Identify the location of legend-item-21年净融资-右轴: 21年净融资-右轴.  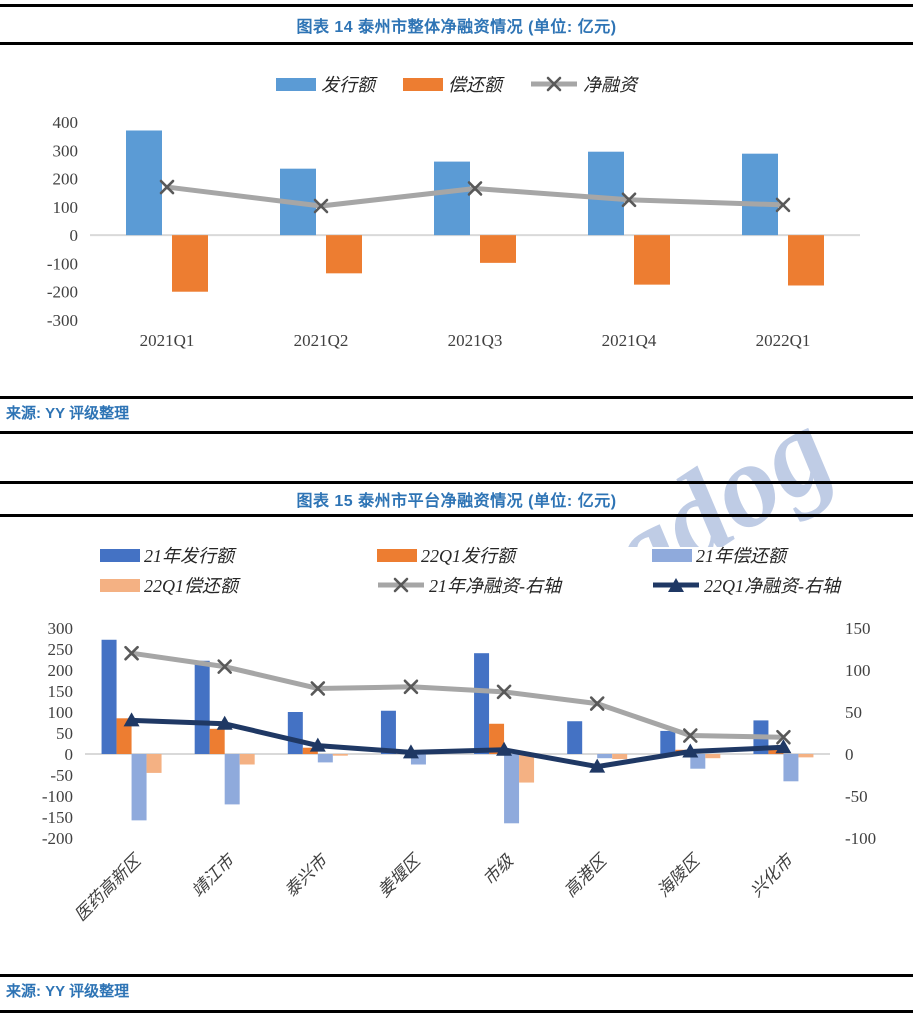
(469, 585).